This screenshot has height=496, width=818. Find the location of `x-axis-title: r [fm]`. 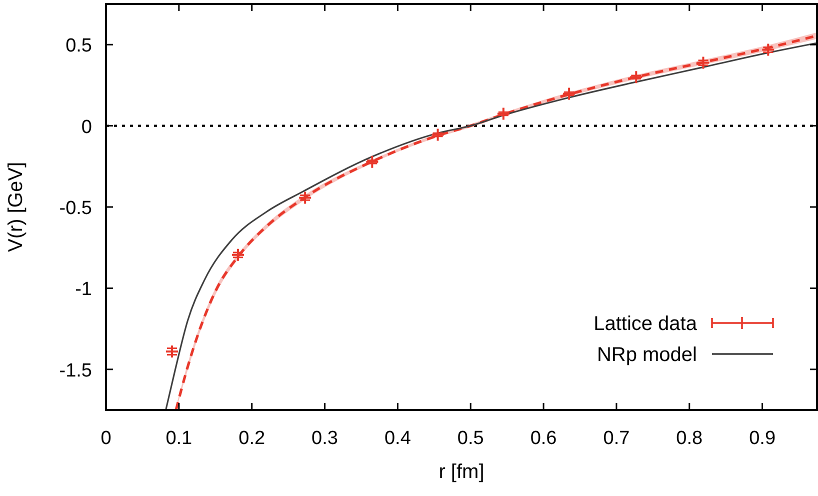

x-axis-title: r [fm] is located at coordinates (461, 472).